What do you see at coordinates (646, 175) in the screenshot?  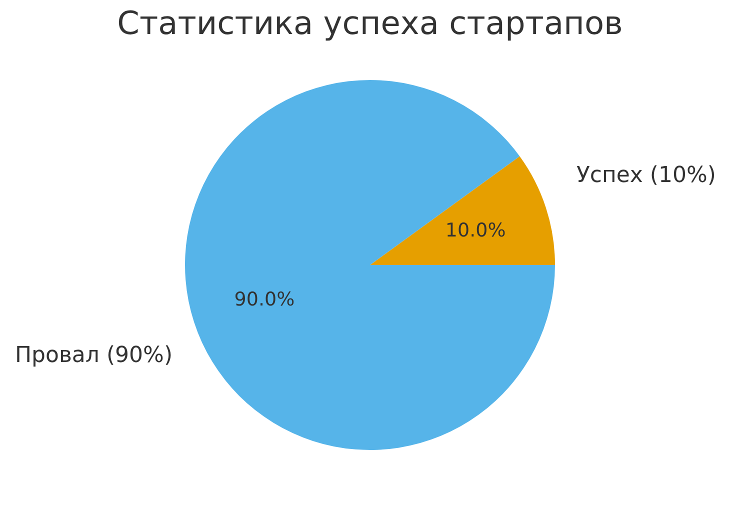 I see `slice-label: Успех (10%)` at bounding box center [646, 175].